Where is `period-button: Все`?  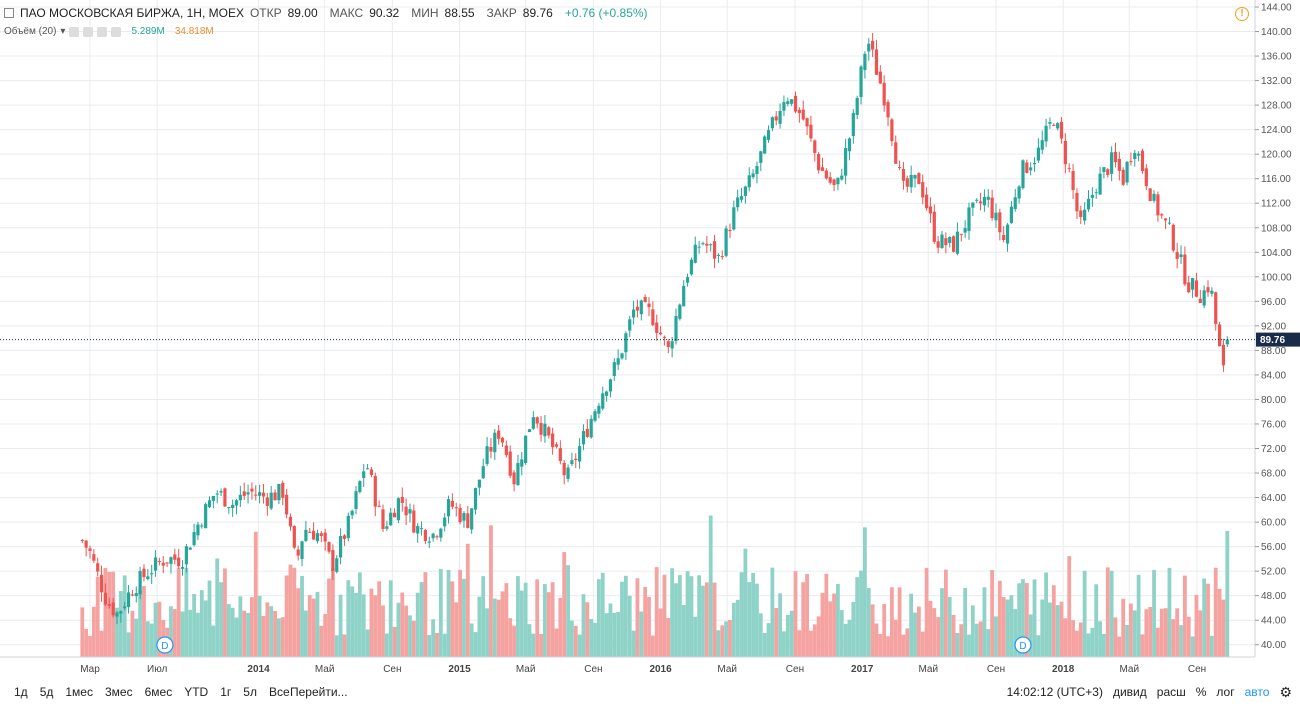
period-button: Все is located at coordinates (279, 692).